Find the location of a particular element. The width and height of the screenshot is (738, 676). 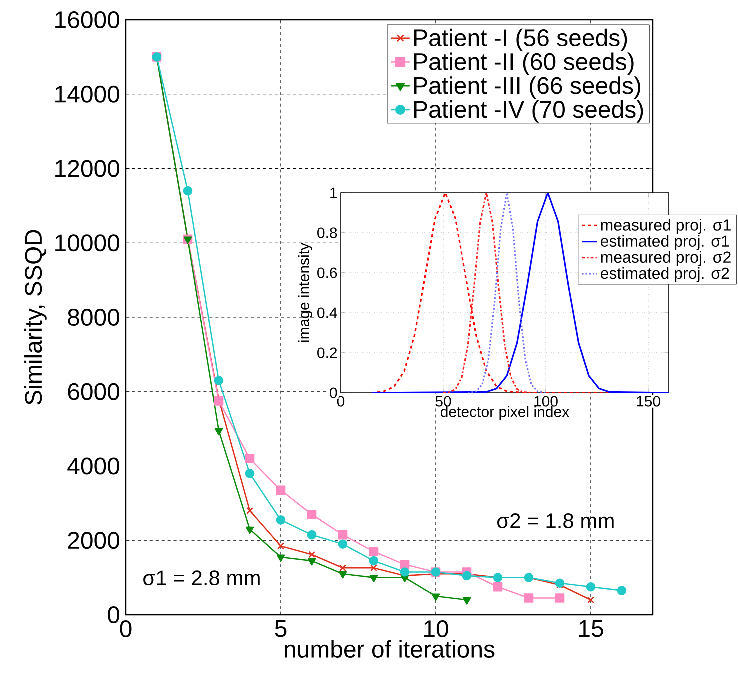

annotation: σ2 = 1.8 mm is located at coordinates (556, 521).